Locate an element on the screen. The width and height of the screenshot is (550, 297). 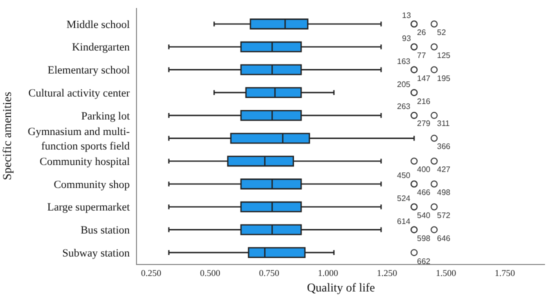
annotation: 400 is located at coordinates (424, 169).